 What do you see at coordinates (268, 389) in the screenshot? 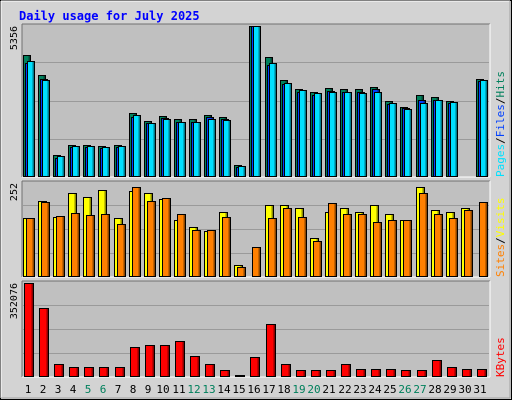
I see `day-label-17: 17` at bounding box center [268, 389].